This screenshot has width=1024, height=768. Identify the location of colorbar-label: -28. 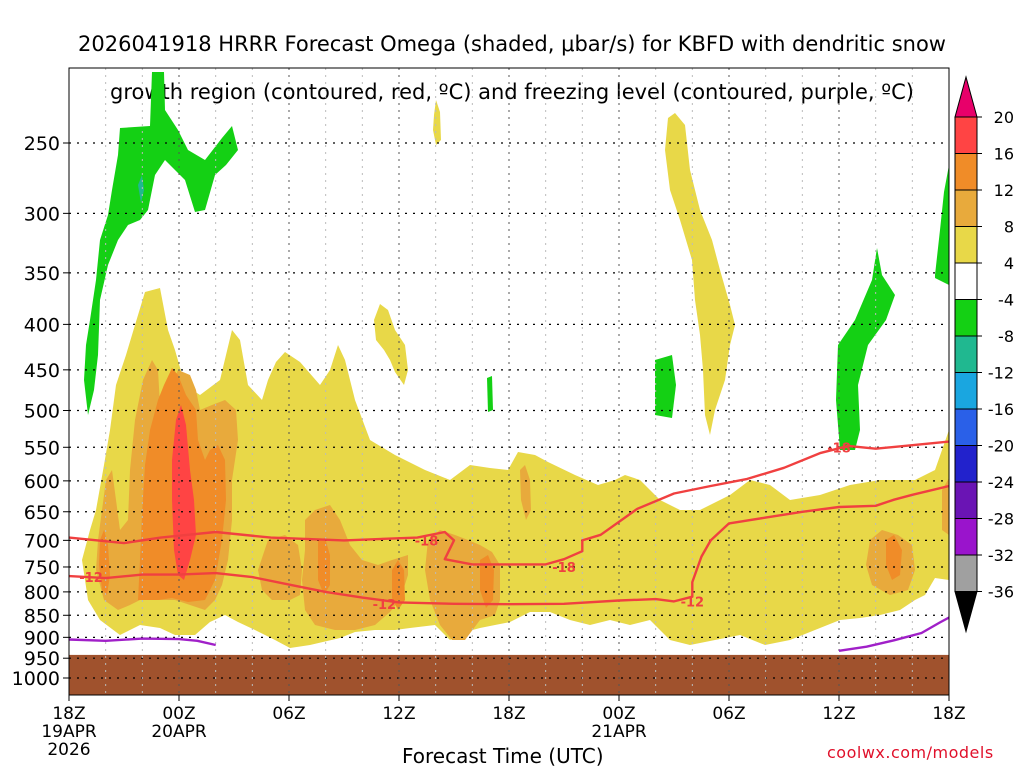
(1001, 519).